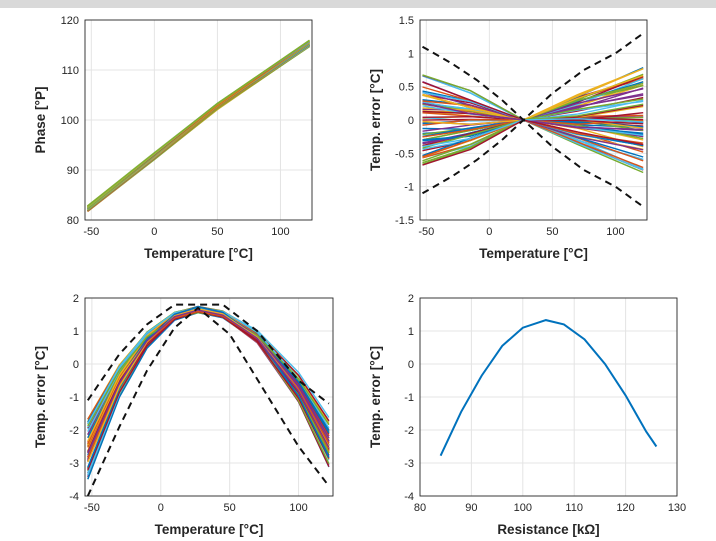 This screenshot has height=541, width=716. Describe the element at coordinates (574, 508) in the screenshot. I see `x-tick-label: 110` at that location.